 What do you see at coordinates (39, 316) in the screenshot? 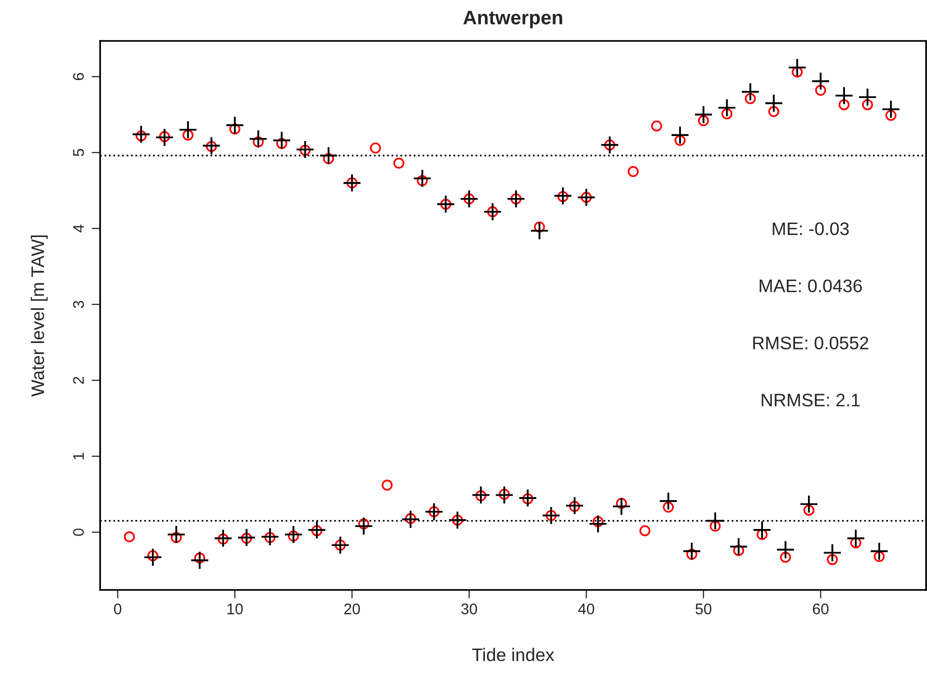
I see `y-axis-title: Water level [m TAW]` at bounding box center [39, 316].